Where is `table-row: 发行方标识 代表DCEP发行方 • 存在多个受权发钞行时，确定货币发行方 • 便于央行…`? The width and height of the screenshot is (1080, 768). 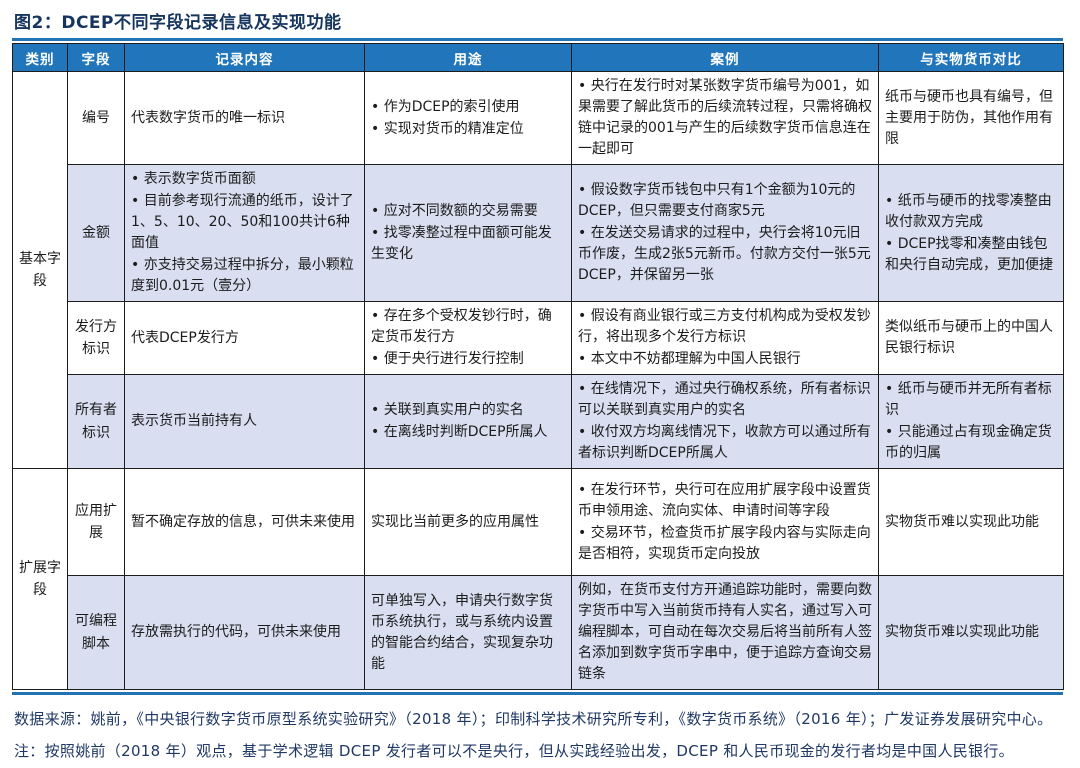
table-row: 发行方标识 代表DCEP发行方 • 存在多个受权发钞行时，确定货币发行方 • 便于央行… is located at coordinates (538, 338).